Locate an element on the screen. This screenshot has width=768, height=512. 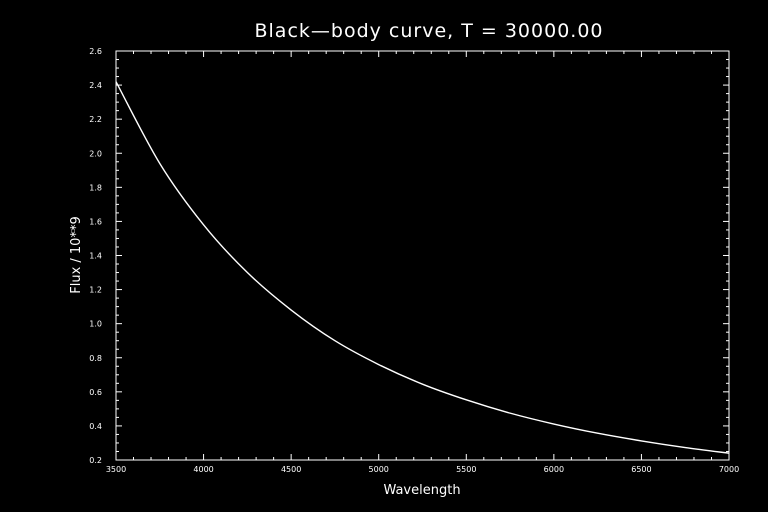
x-axis-label: Wavelength is located at coordinates (421, 490).